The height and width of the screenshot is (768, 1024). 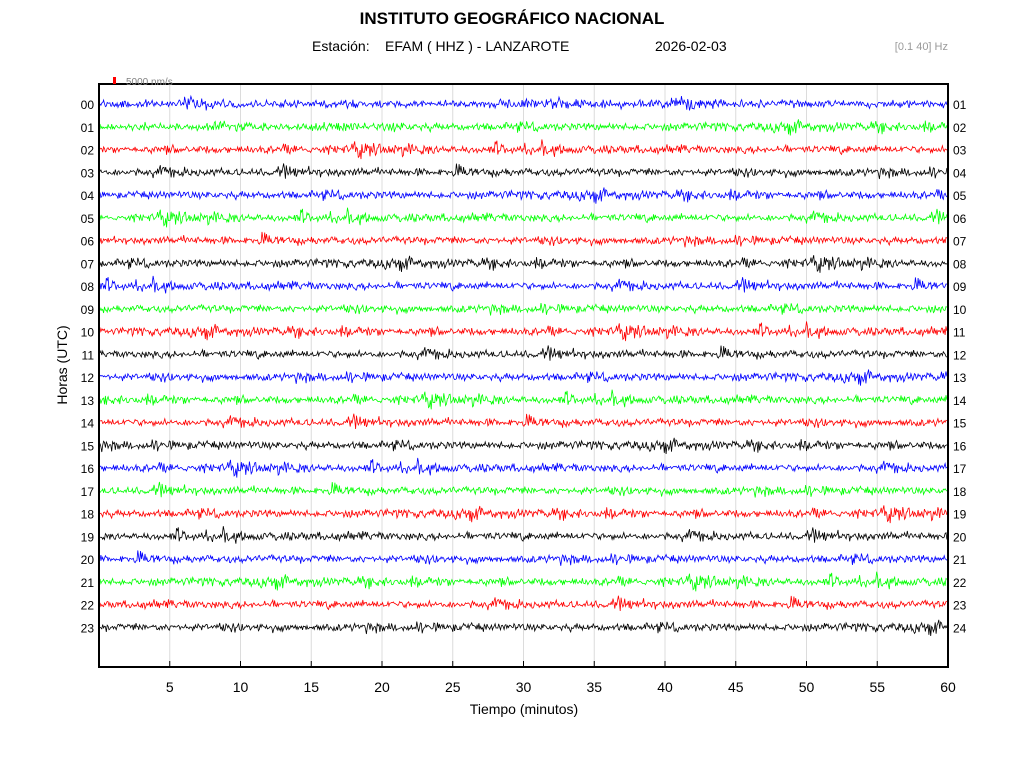 I want to click on hour-label-right: 07, so click(x=960, y=242).